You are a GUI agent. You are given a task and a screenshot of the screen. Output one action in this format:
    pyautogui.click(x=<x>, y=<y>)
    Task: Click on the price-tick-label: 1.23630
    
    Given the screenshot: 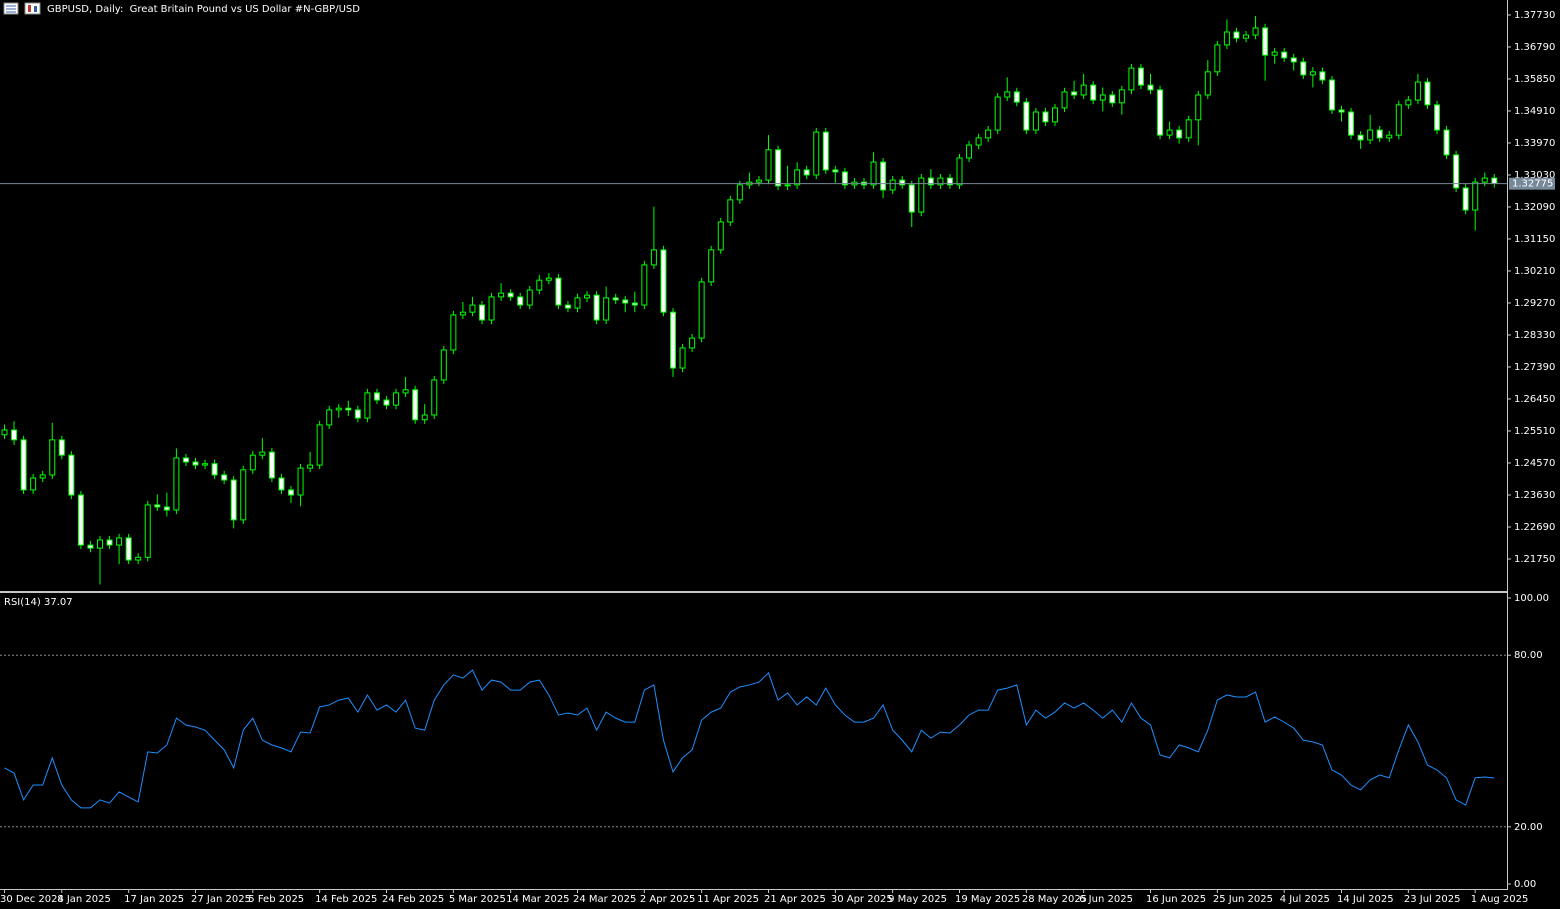 What is the action you would take?
    pyautogui.click(x=1534, y=495)
    